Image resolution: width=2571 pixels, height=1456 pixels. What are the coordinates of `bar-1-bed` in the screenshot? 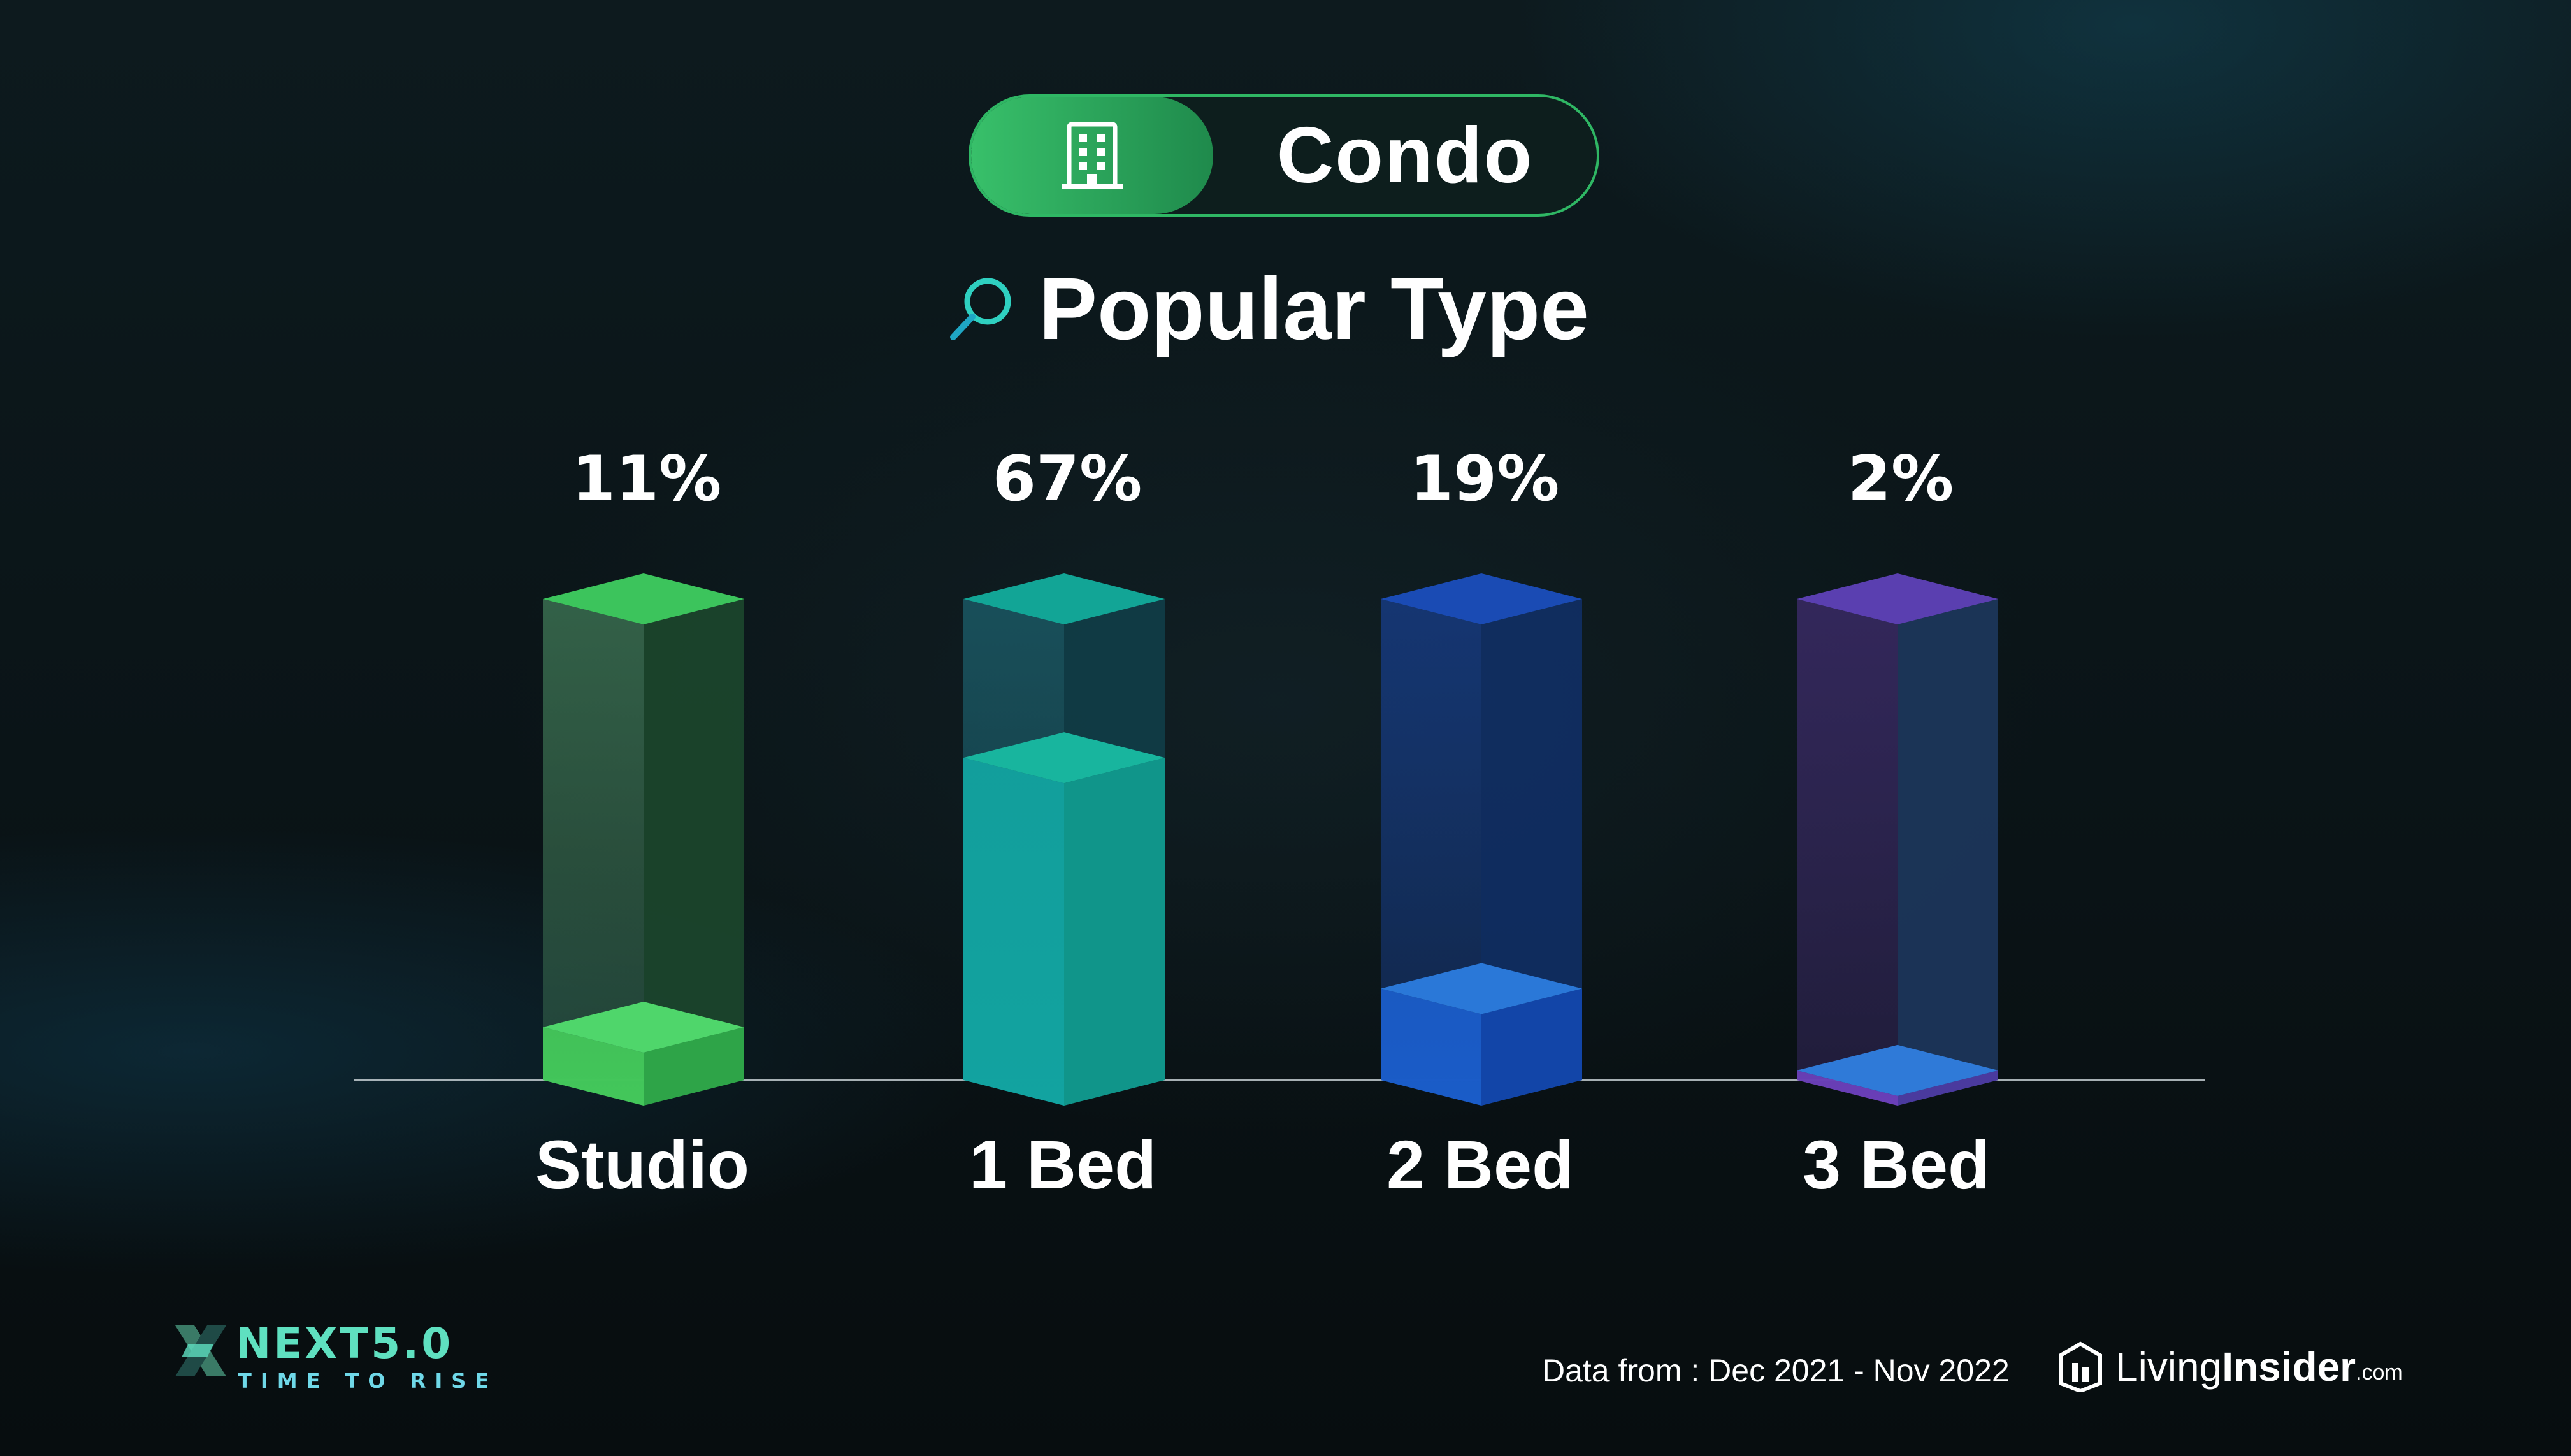 It's located at (1064, 839).